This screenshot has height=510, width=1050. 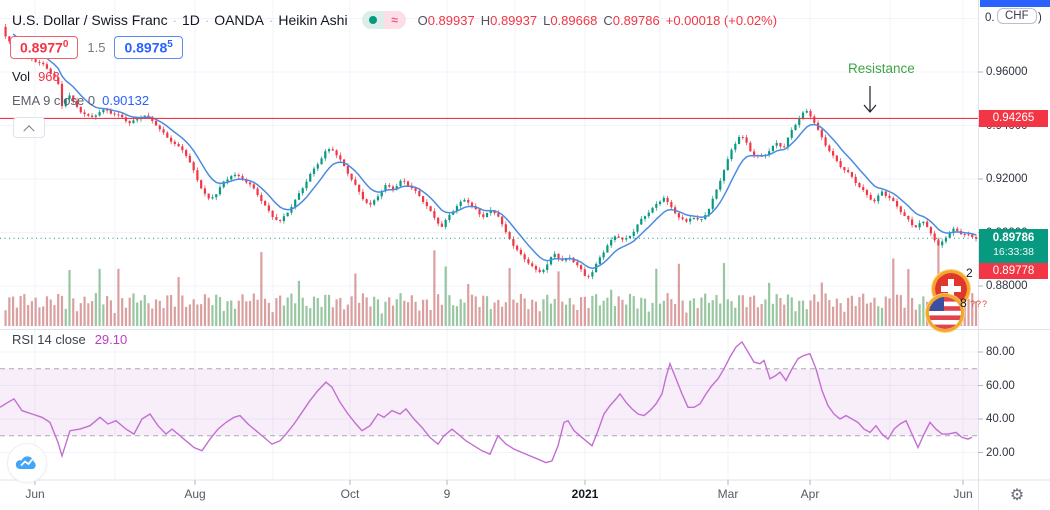 What do you see at coordinates (728, 494) in the screenshot?
I see `time-tick-label: Mar` at bounding box center [728, 494].